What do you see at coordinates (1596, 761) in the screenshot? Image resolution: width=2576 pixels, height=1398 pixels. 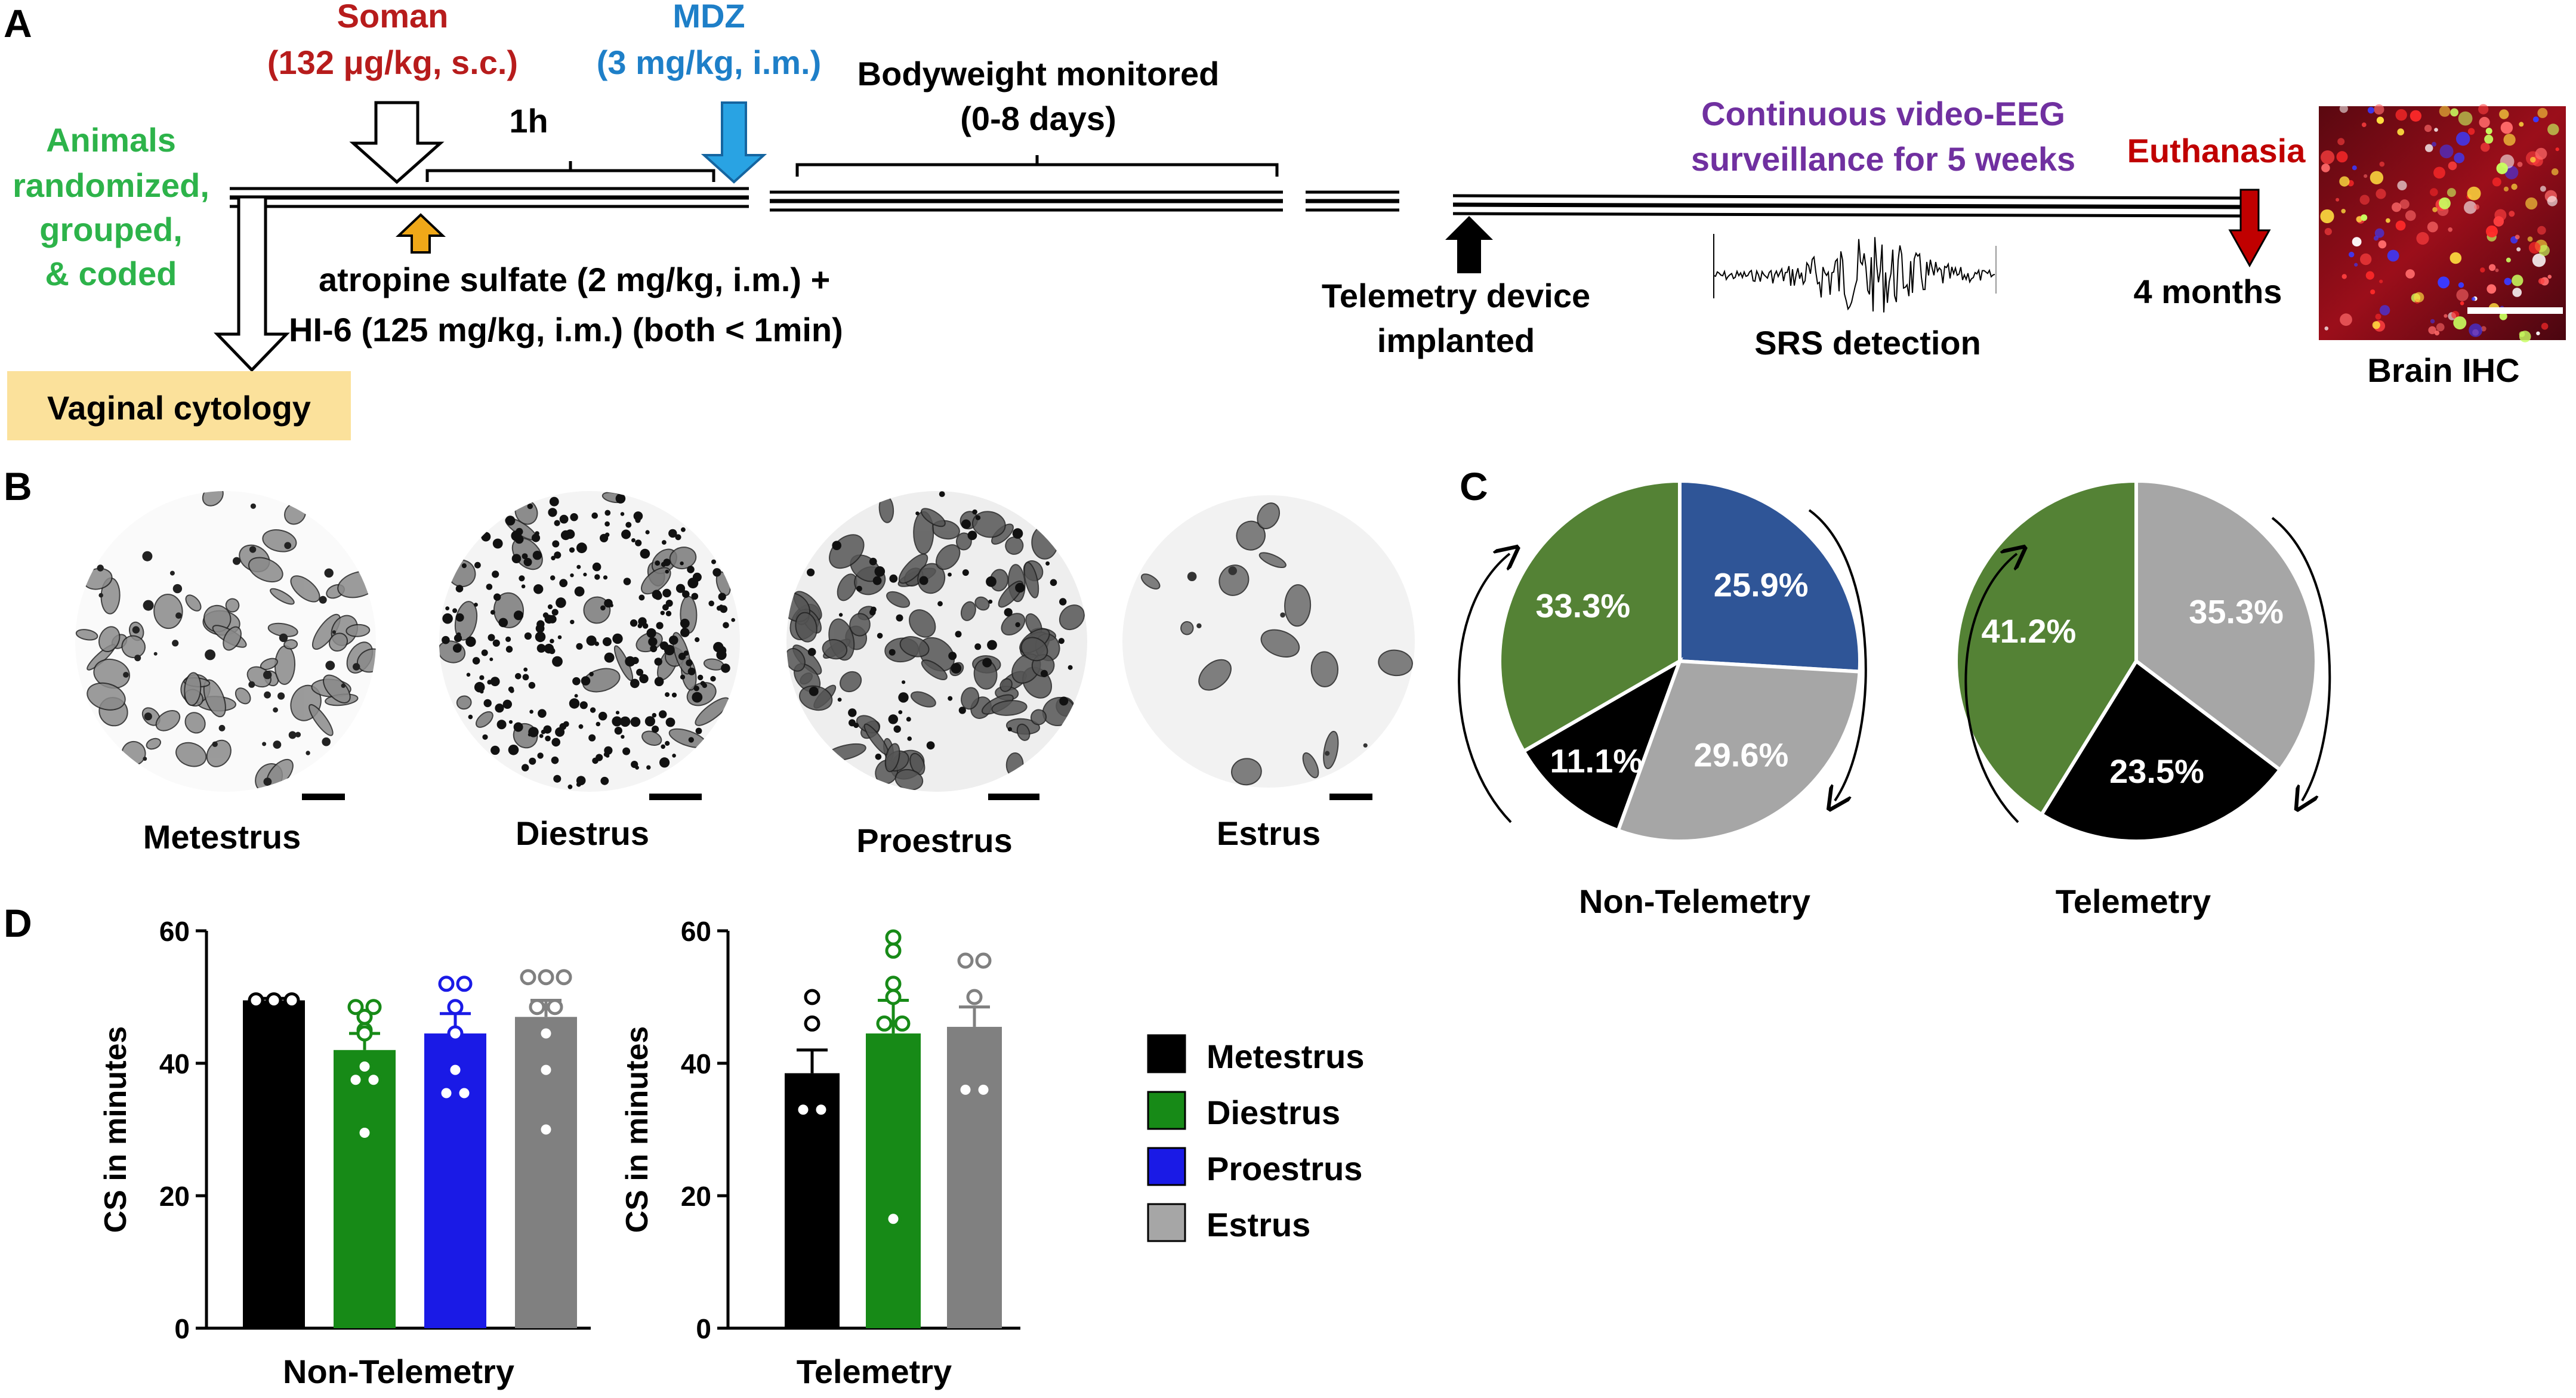 I see `pie-label-metestrus: 11.1%` at bounding box center [1596, 761].